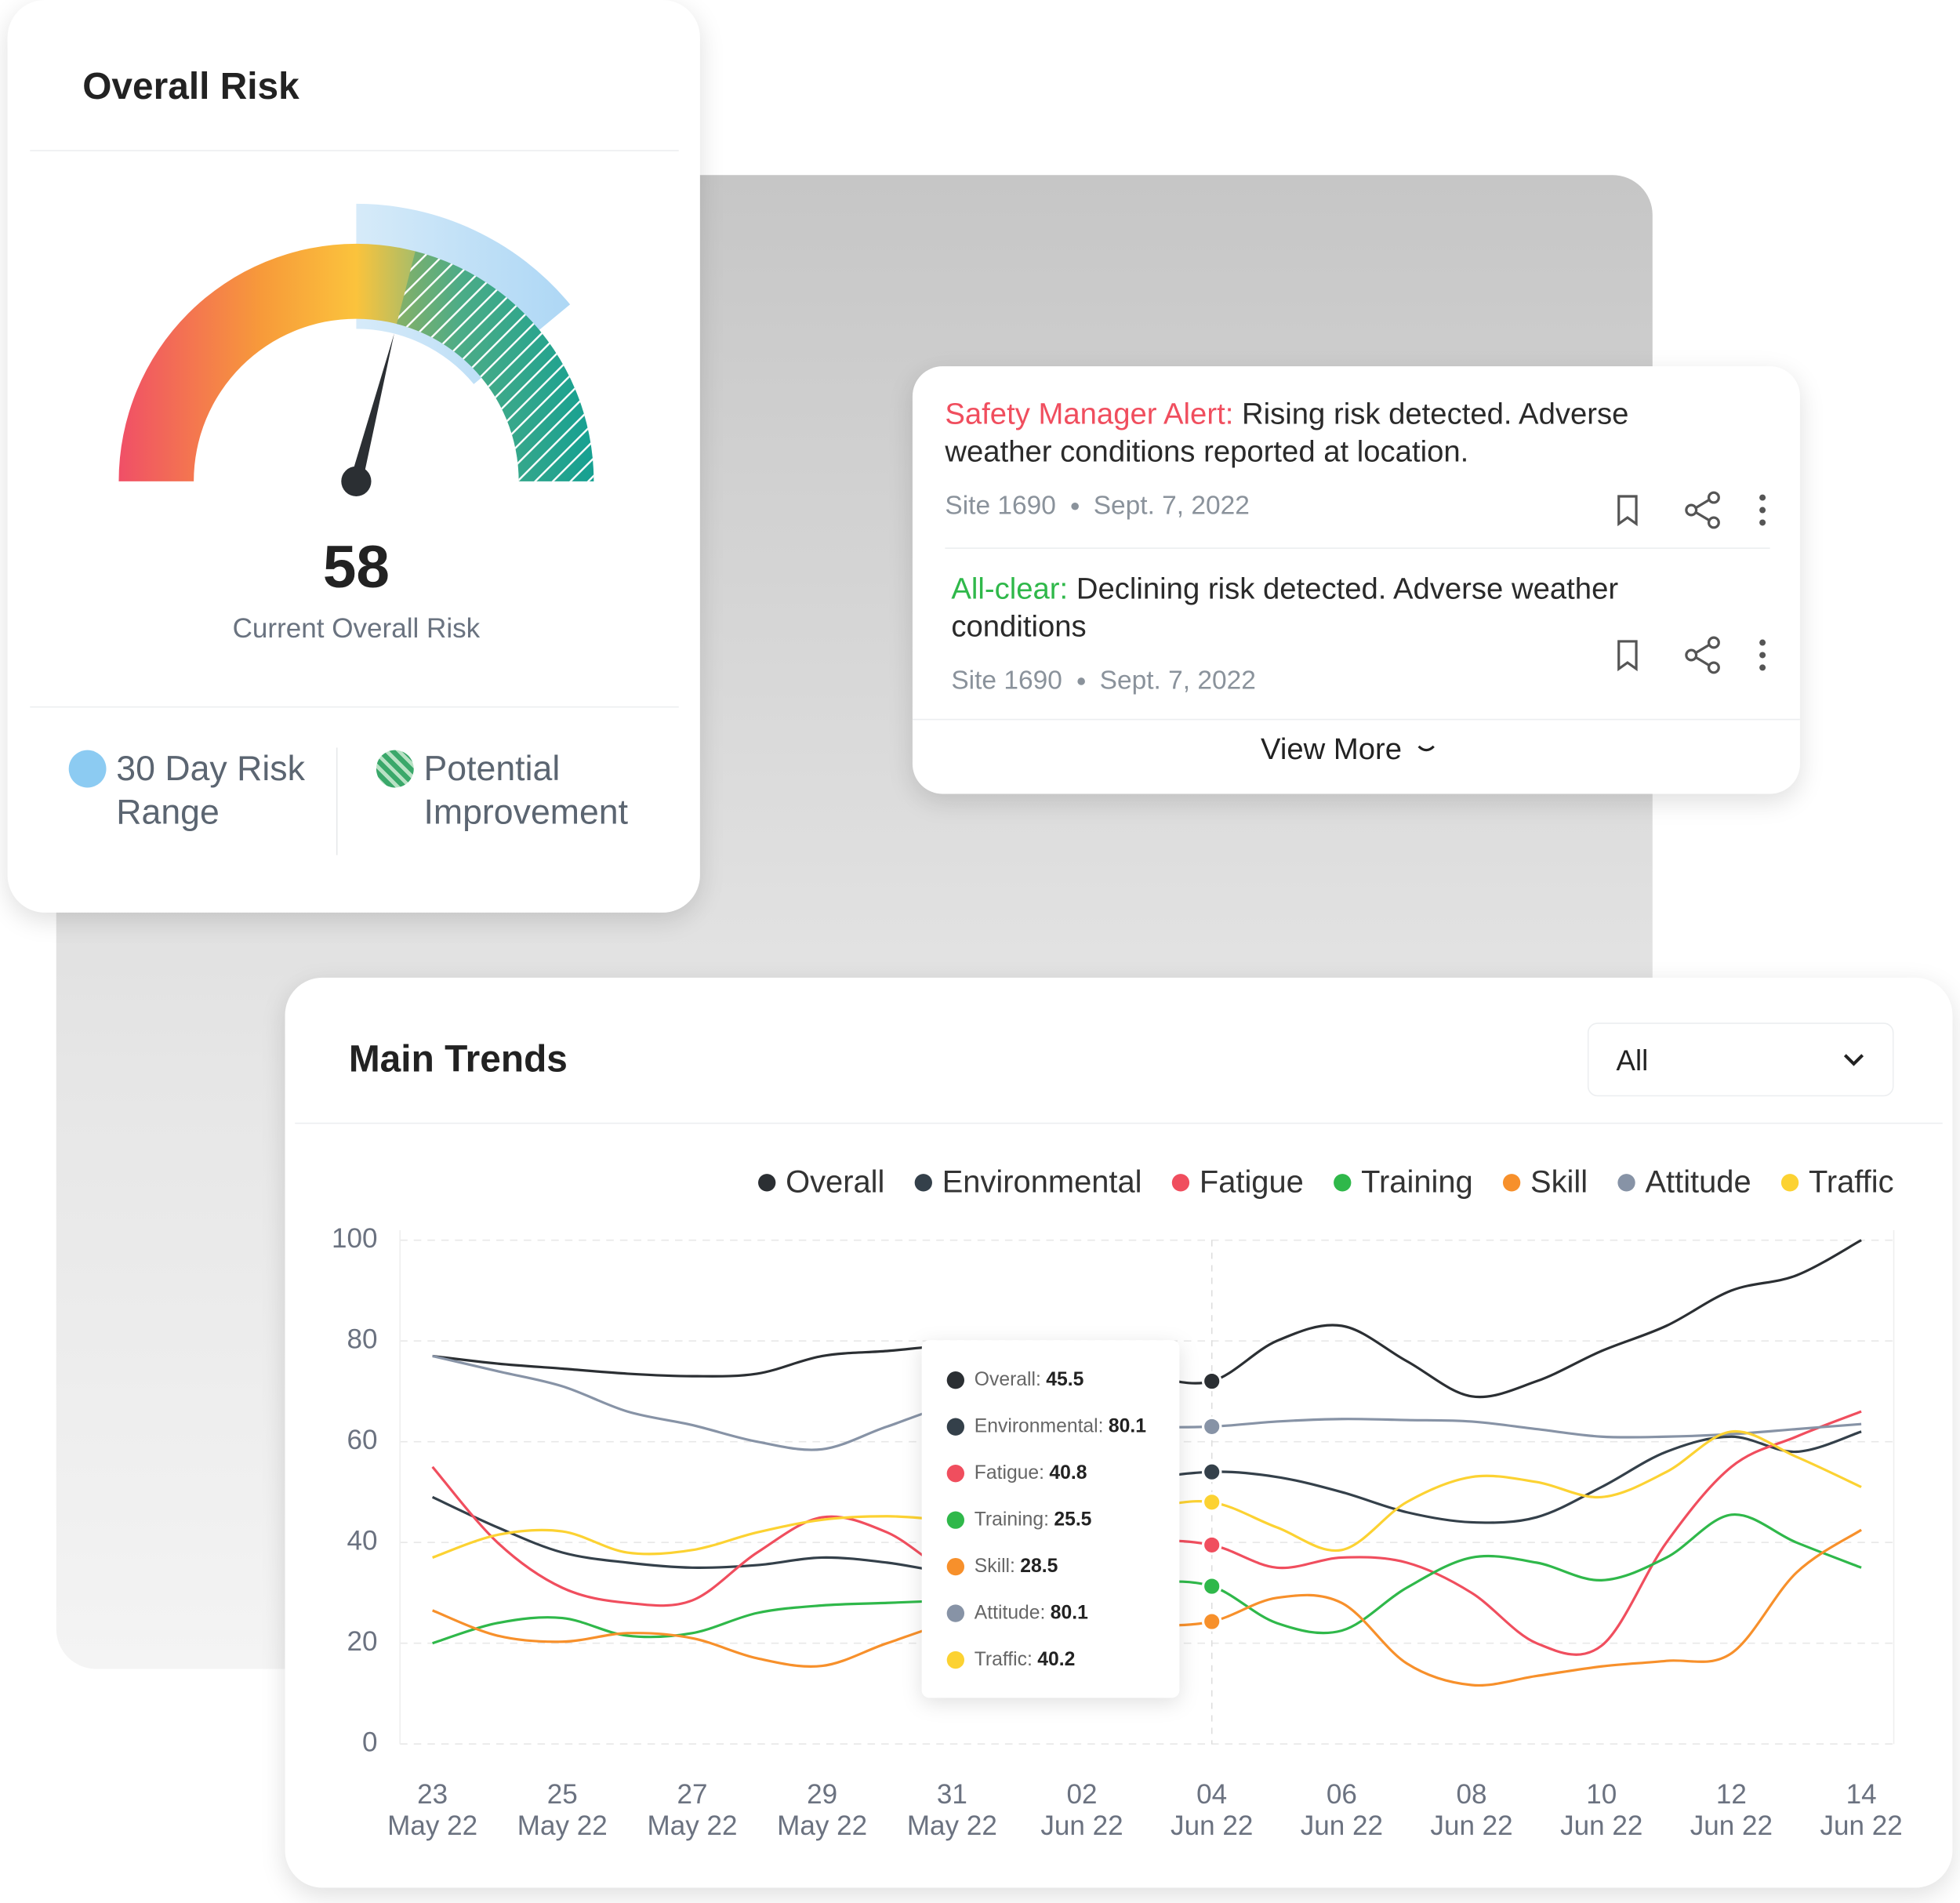 This screenshot has width=1960, height=1903. I want to click on separator, so click(1080, 681).